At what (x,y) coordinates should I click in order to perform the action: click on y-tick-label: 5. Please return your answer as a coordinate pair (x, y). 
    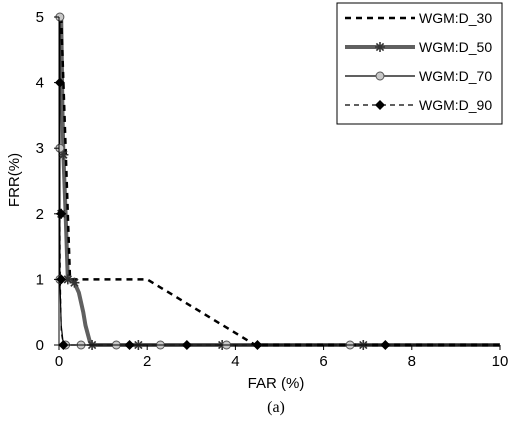
    Looking at the image, I should click on (40, 17).